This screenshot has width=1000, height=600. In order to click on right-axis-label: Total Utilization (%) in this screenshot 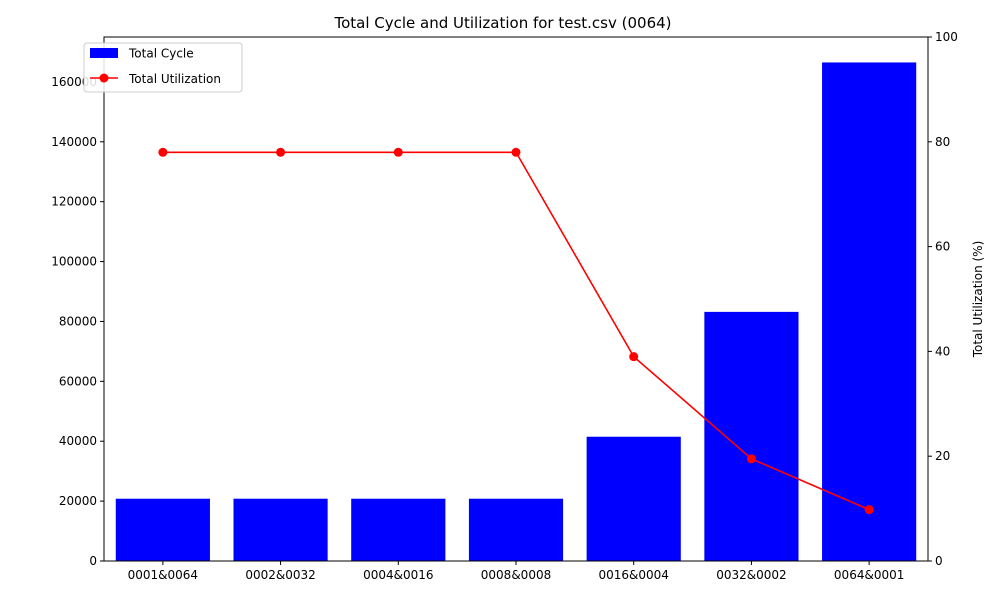, I will do `click(978, 300)`.